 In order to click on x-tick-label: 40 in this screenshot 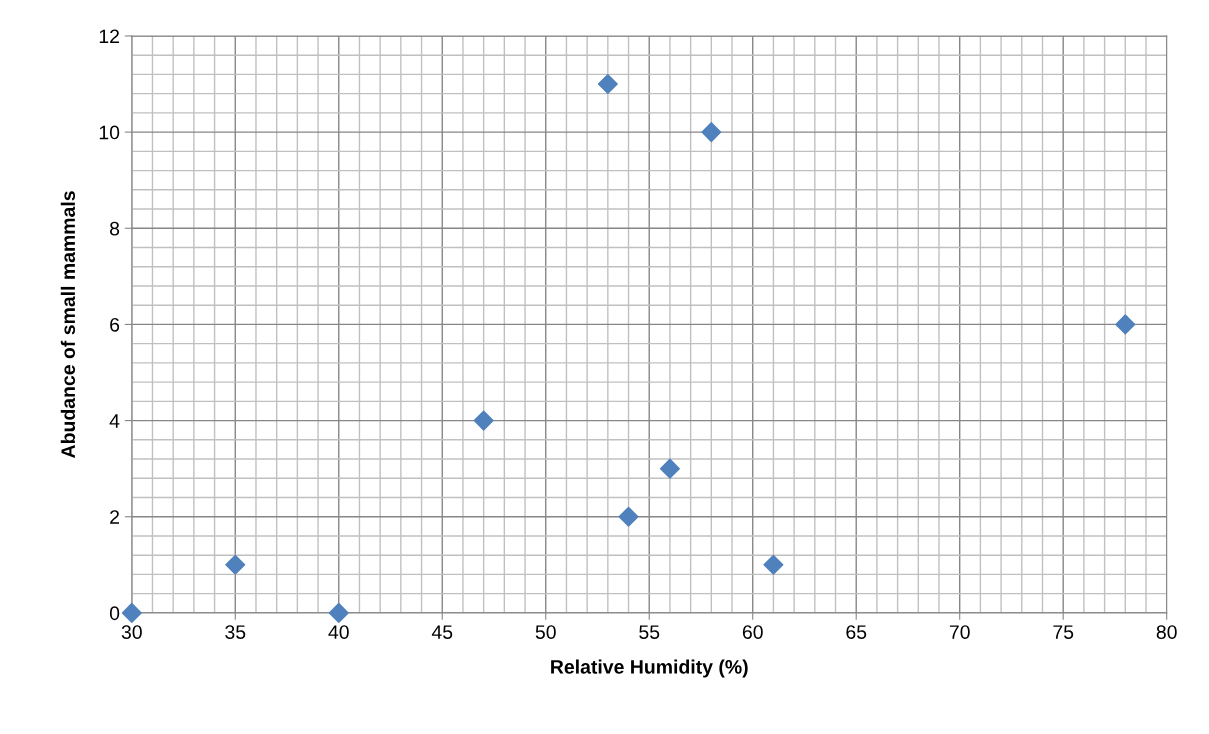, I will do `click(338, 632)`.